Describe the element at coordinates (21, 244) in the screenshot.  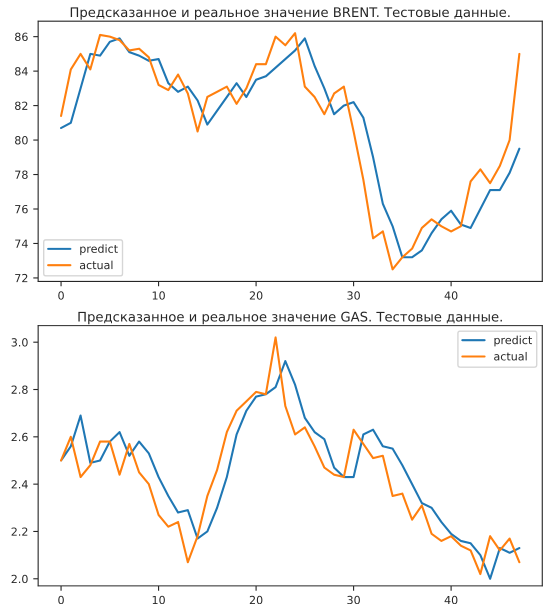
I see `y-tick-label: 74` at that location.